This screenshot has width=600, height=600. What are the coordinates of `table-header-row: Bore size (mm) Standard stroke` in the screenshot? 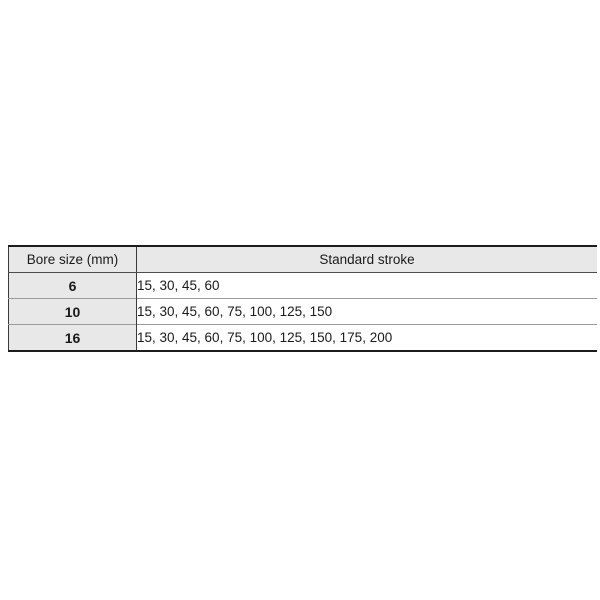 It's located at (302, 259).